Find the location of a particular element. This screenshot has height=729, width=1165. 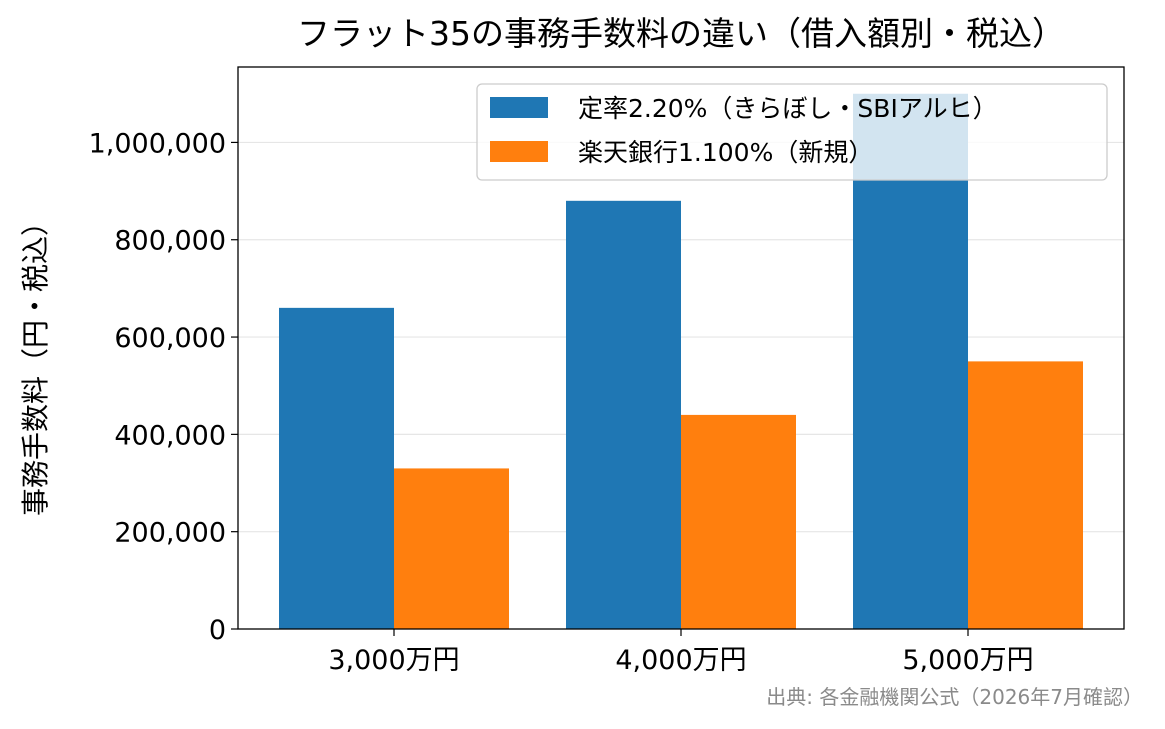

legend-box is located at coordinates (792, 132).